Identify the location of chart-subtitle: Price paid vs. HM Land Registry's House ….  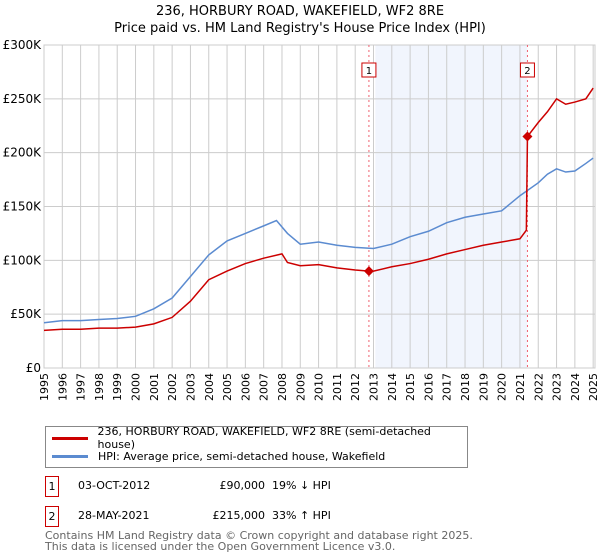
(300, 28).